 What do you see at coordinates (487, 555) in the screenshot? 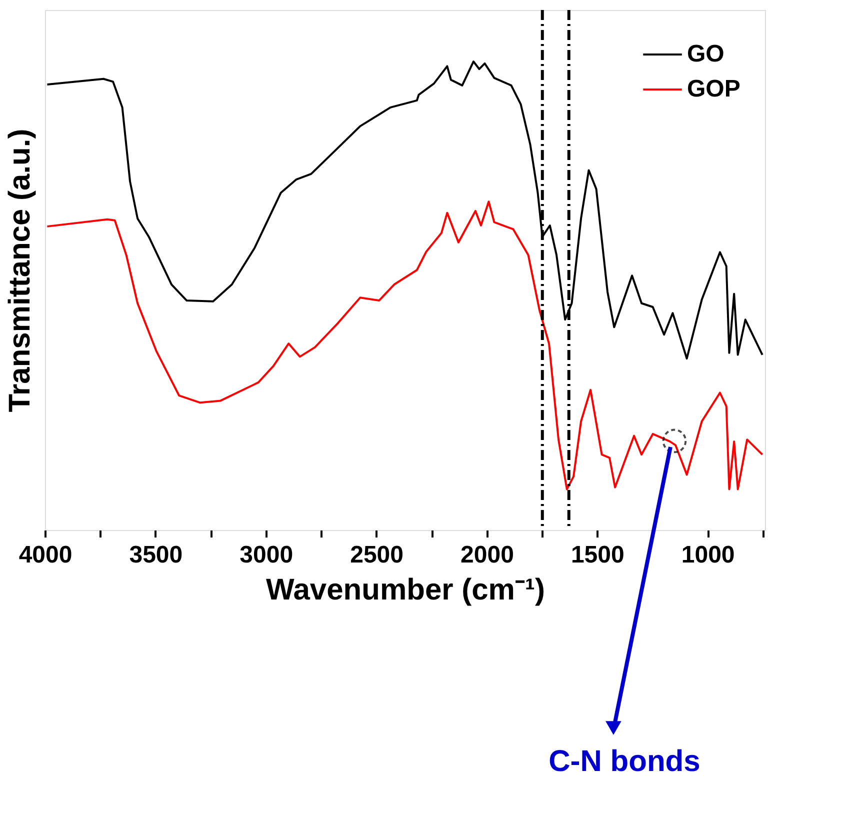
I see `x-tick-label: 2000` at bounding box center [487, 555].